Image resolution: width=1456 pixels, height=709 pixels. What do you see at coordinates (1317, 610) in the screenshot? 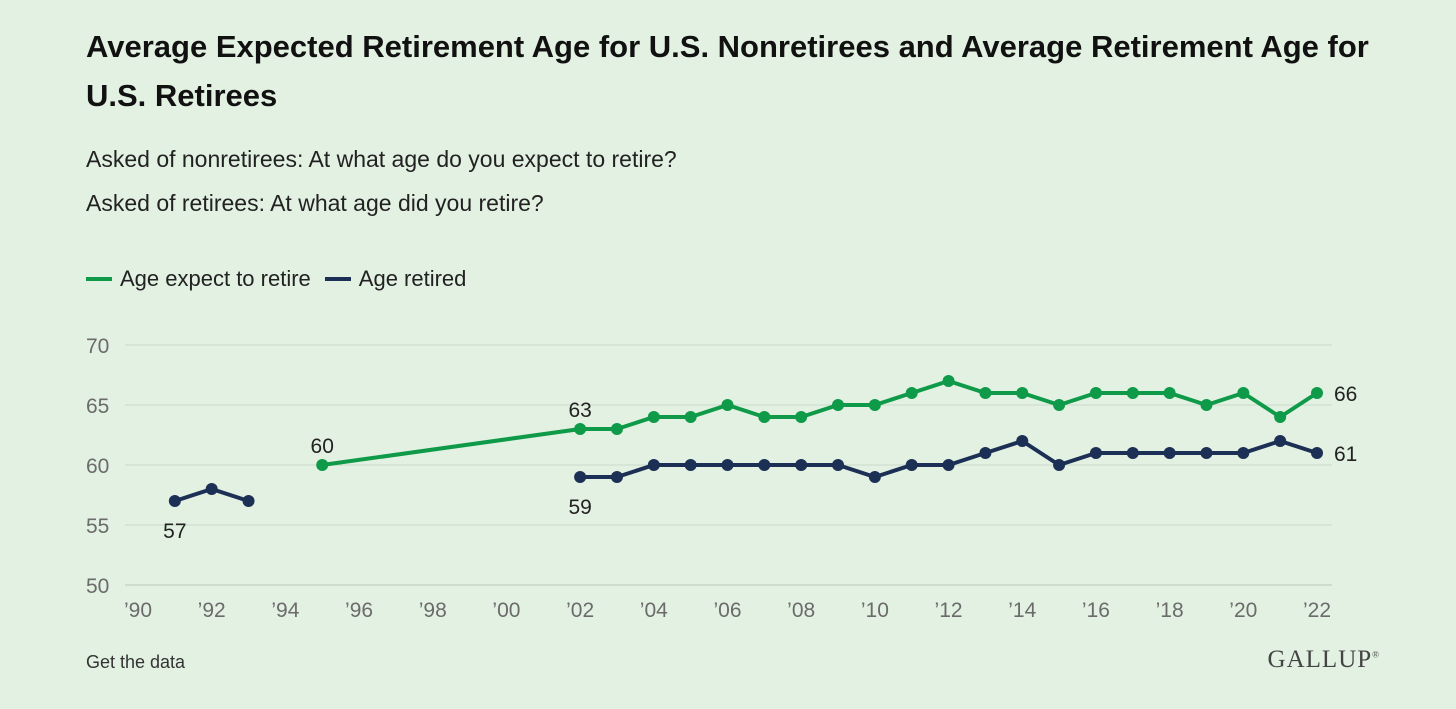
I see `x-tick-label: ’22` at bounding box center [1317, 610].